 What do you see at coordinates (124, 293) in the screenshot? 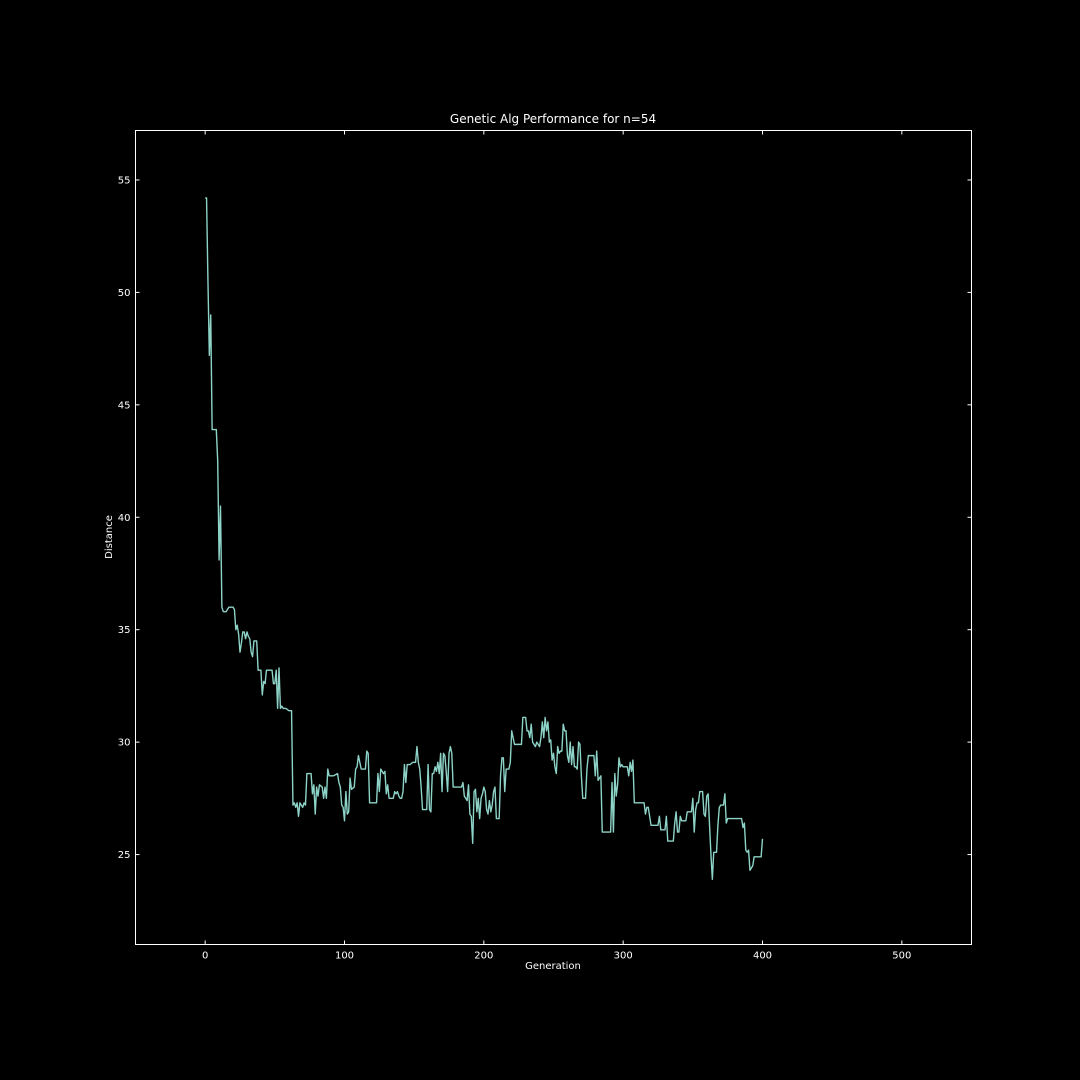
I see `y-tick-label: 50` at bounding box center [124, 293].